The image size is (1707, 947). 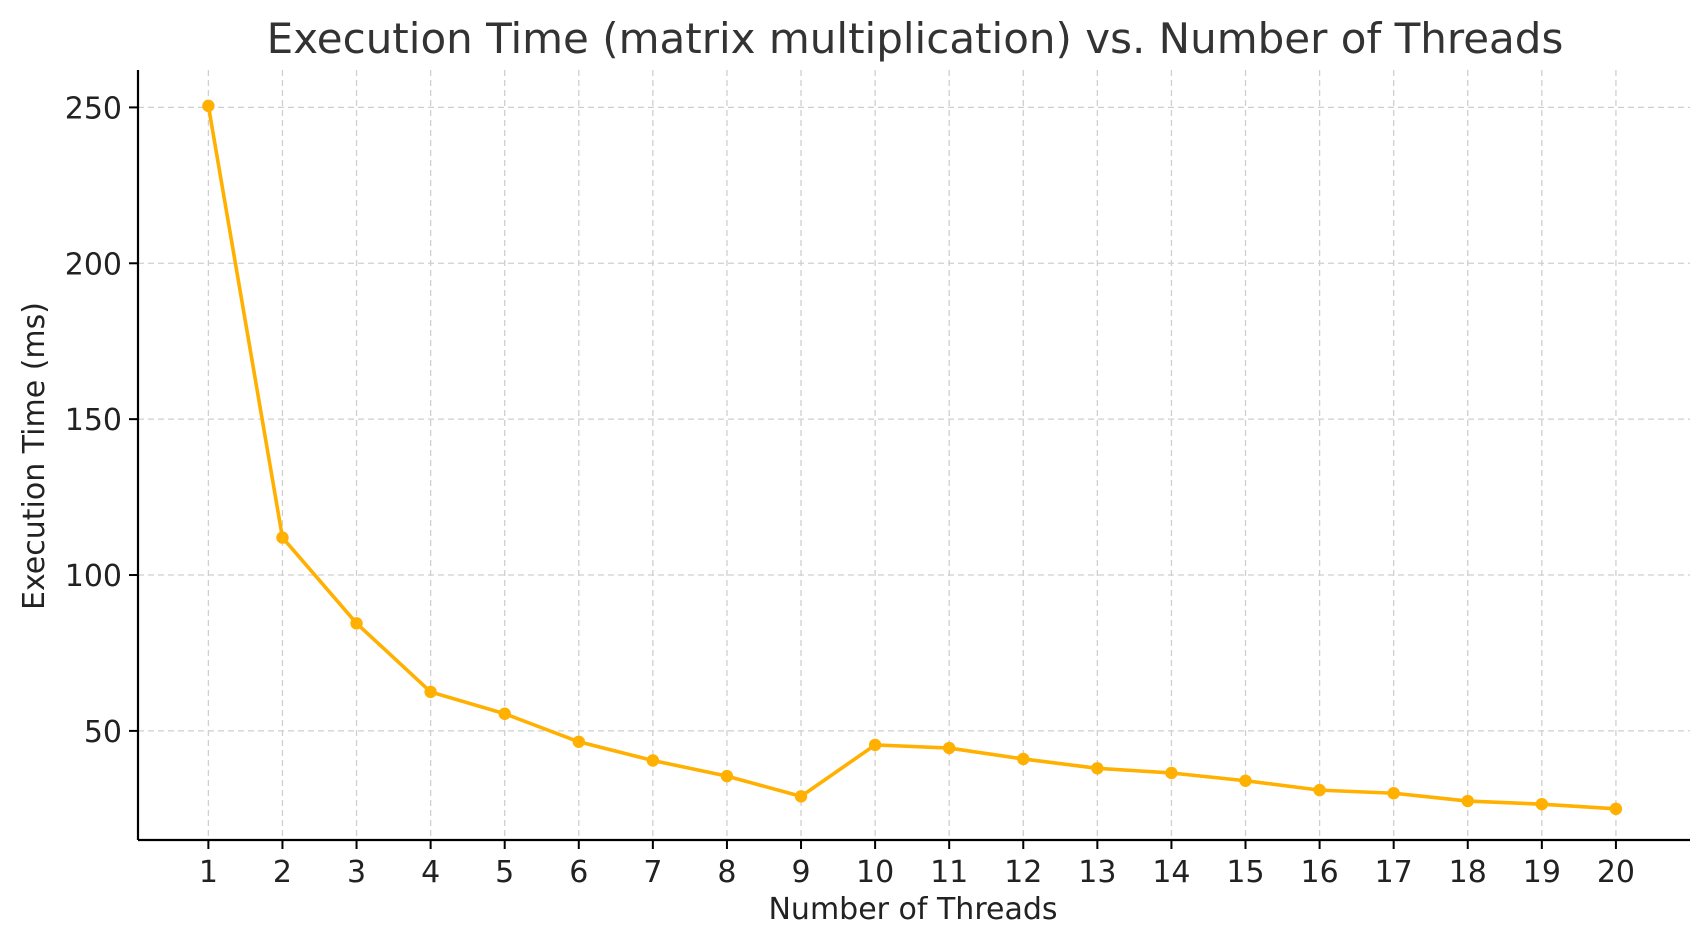 I want to click on y-axis-label: Execution Time (ms), so click(x=34, y=456).